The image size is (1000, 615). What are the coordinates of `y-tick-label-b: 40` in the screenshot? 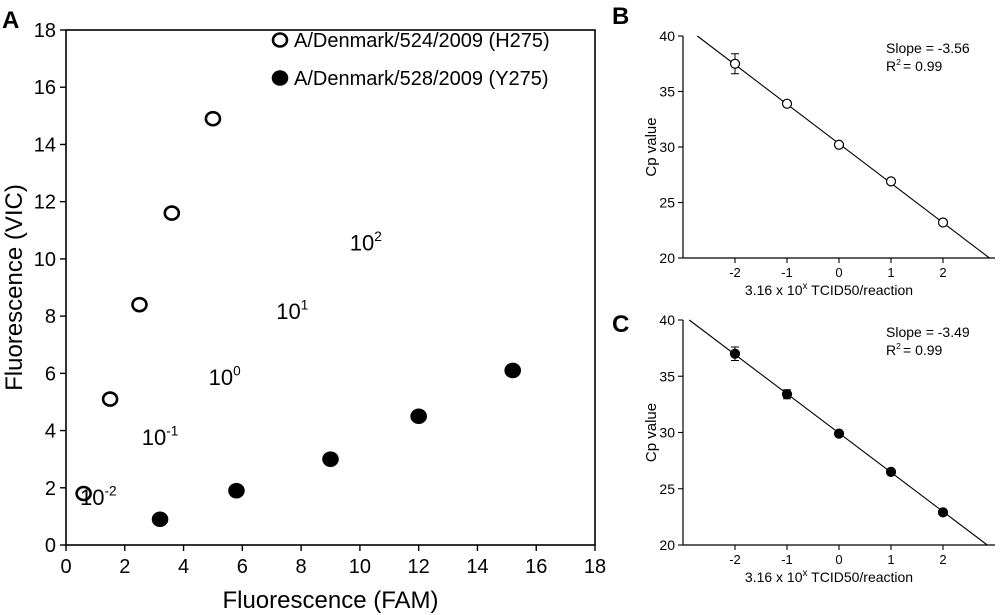 It's located at (667, 36).